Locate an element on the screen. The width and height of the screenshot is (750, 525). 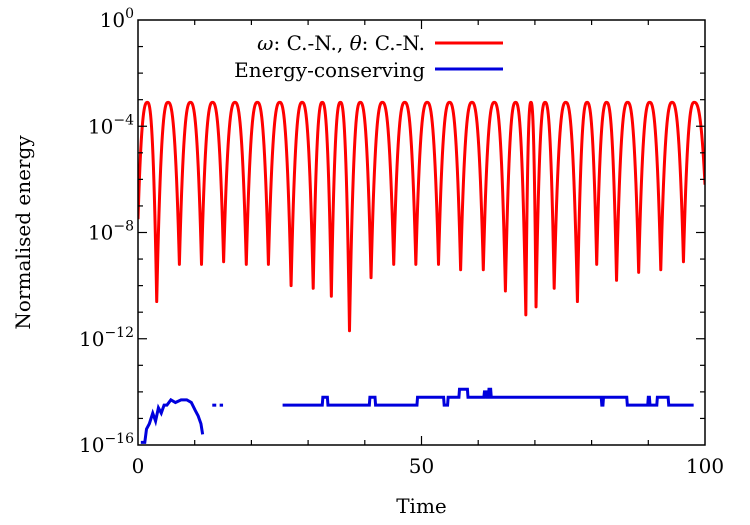
legend-mid: : C.-N., is located at coordinates (311, 43).